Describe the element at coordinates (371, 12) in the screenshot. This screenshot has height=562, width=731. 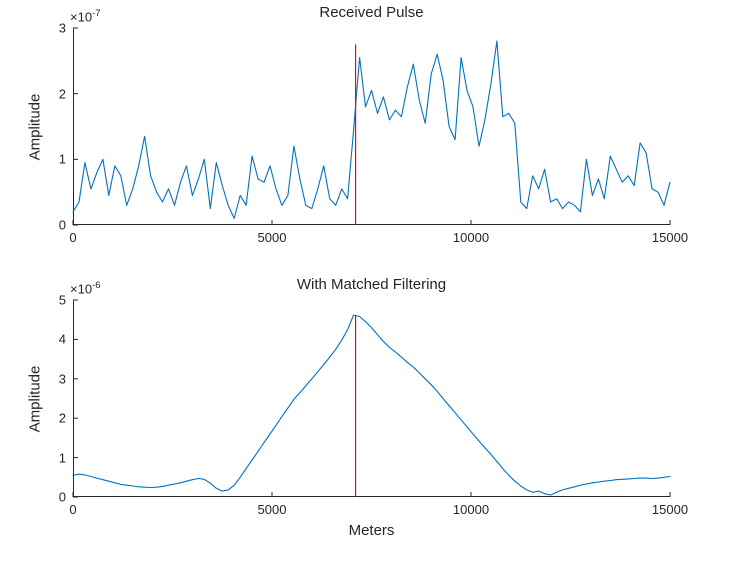
I see `plot-title-received-pulse: Received Pulse` at that location.